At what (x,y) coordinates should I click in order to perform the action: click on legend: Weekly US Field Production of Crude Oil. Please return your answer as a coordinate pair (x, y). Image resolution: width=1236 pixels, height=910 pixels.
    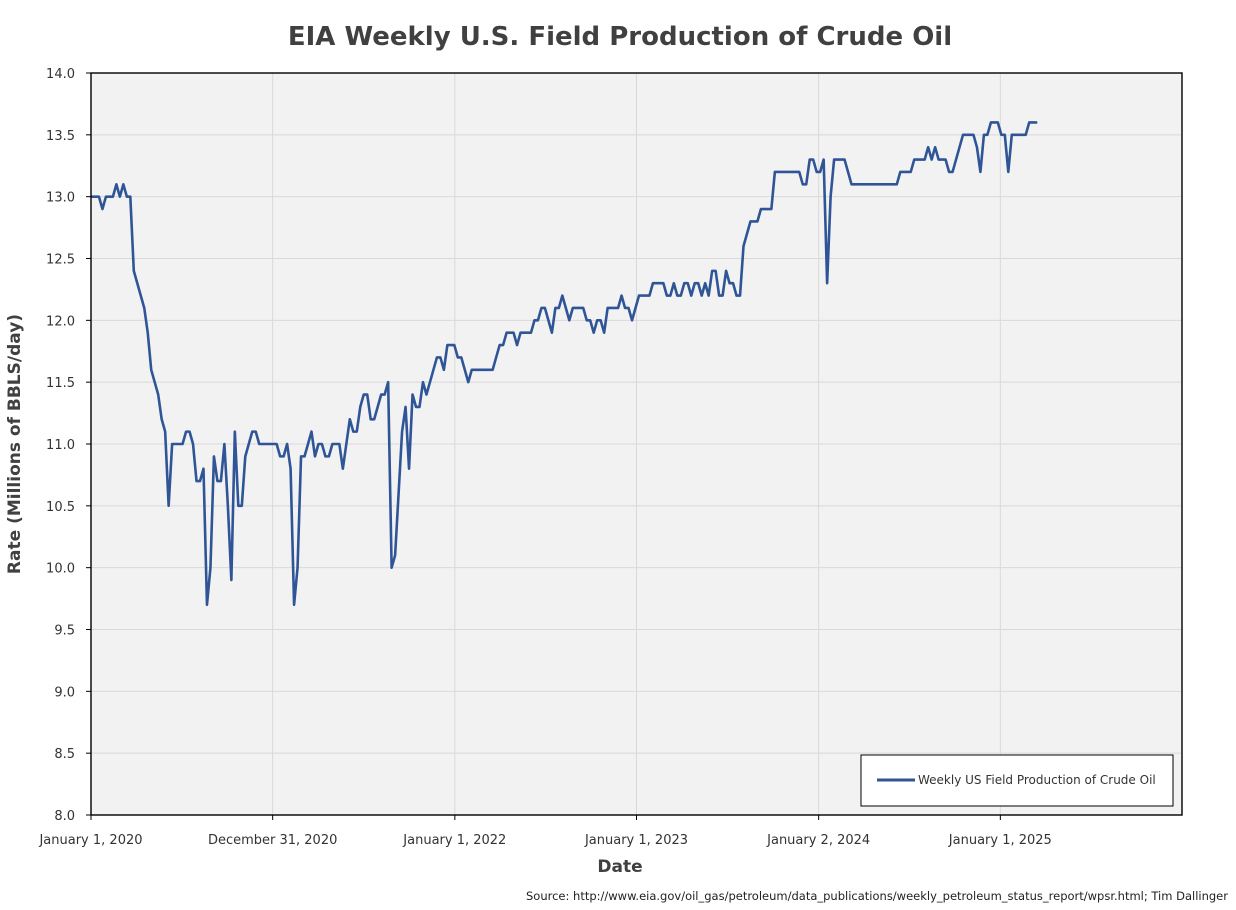
    Looking at the image, I should click on (1017, 780).